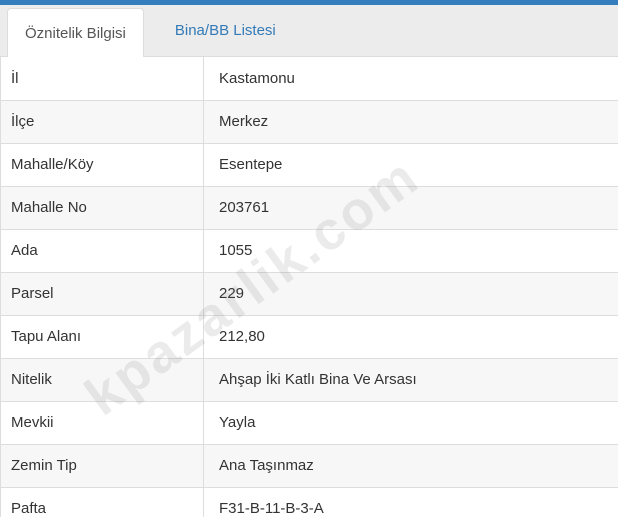 The image size is (618, 517). I want to click on row-value: F31-B-11-B-3-A, so click(410, 502).